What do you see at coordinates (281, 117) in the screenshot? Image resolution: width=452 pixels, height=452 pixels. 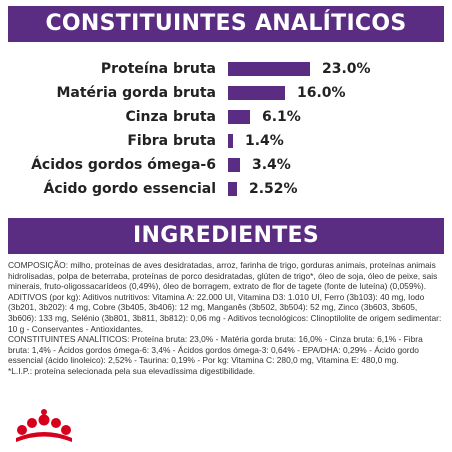 I see `analytic-row-value: 6.1%` at bounding box center [281, 117].